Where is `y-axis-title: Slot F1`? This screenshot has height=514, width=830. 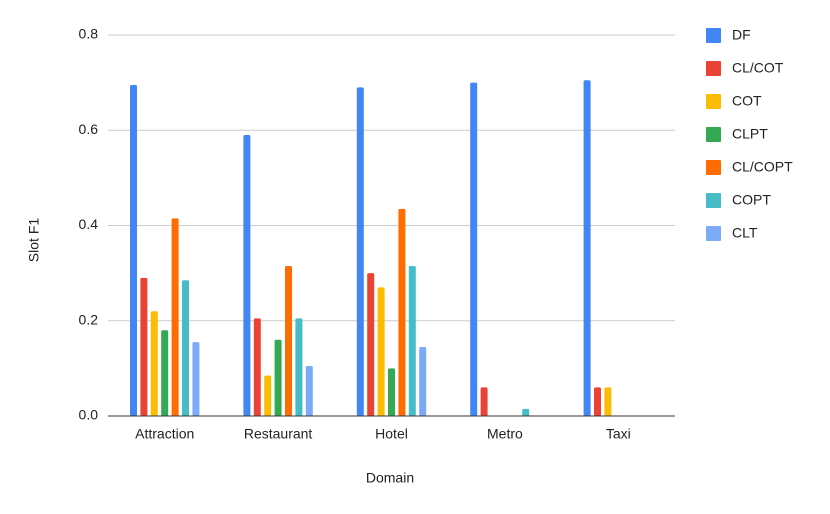 y-axis-title: Slot F1 is located at coordinates (34, 240).